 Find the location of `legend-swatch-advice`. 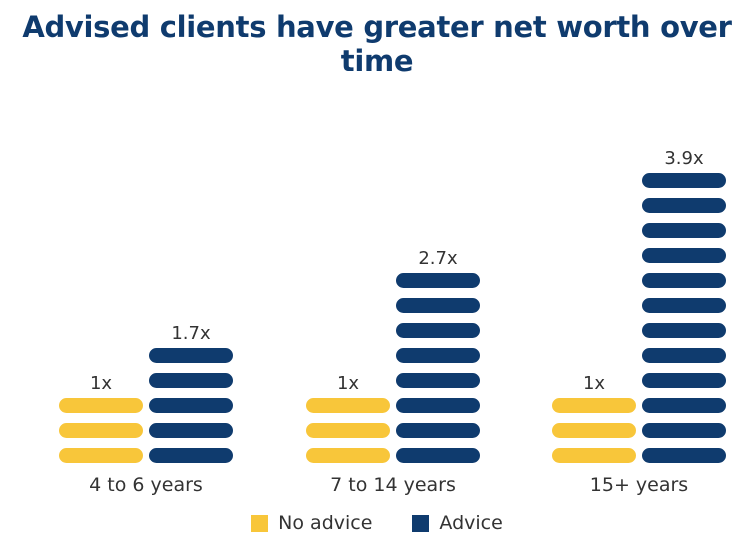

legend-swatch-advice is located at coordinates (421, 523).